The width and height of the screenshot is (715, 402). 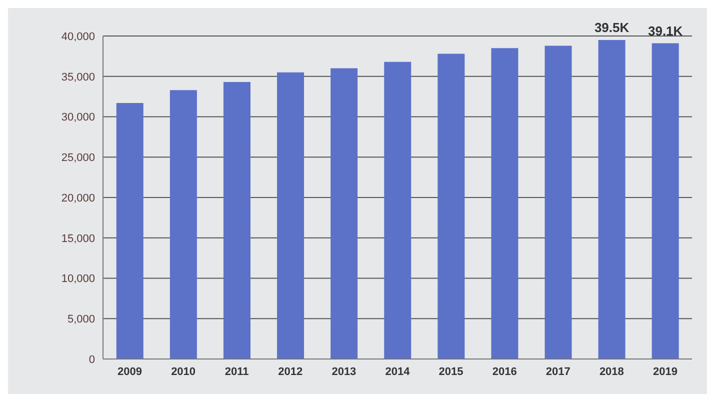 I want to click on x-tick-label: 2014, so click(x=398, y=372).